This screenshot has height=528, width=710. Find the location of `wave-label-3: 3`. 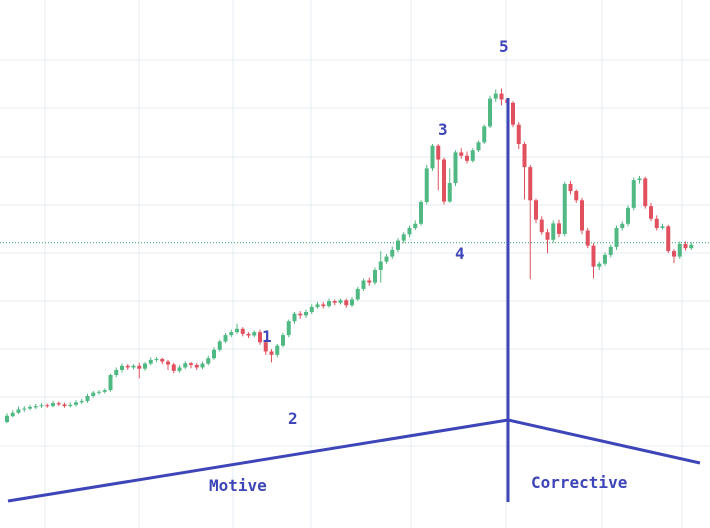

wave-label-3: 3 is located at coordinates (443, 129).